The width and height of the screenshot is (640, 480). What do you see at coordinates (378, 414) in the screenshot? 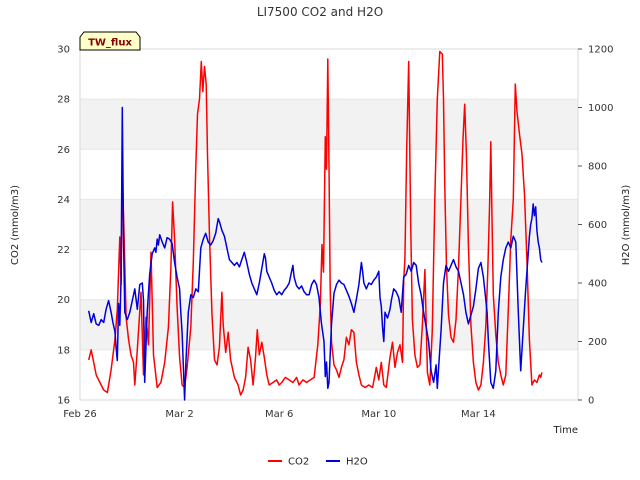
I see `x-tick-label: Mar 10` at bounding box center [378, 414].